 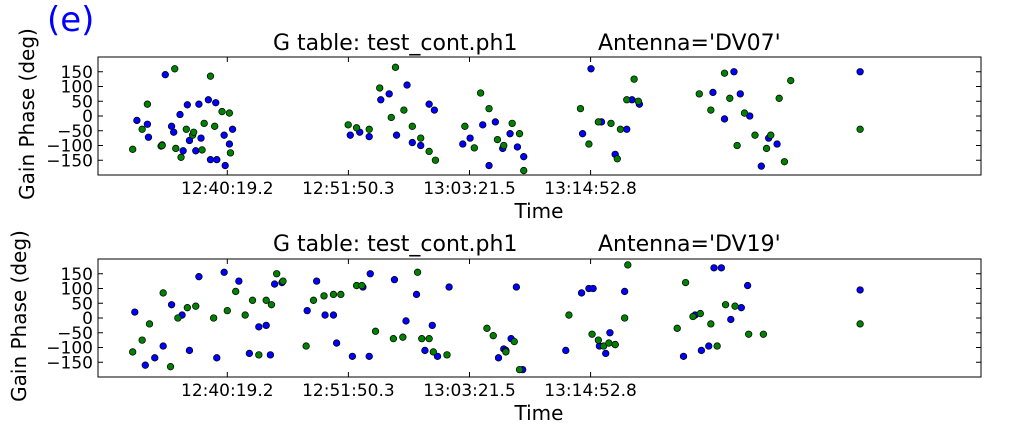 What do you see at coordinates (348, 391) in the screenshot?
I see `x-tick-label: 12:51:50.3` at bounding box center [348, 391].